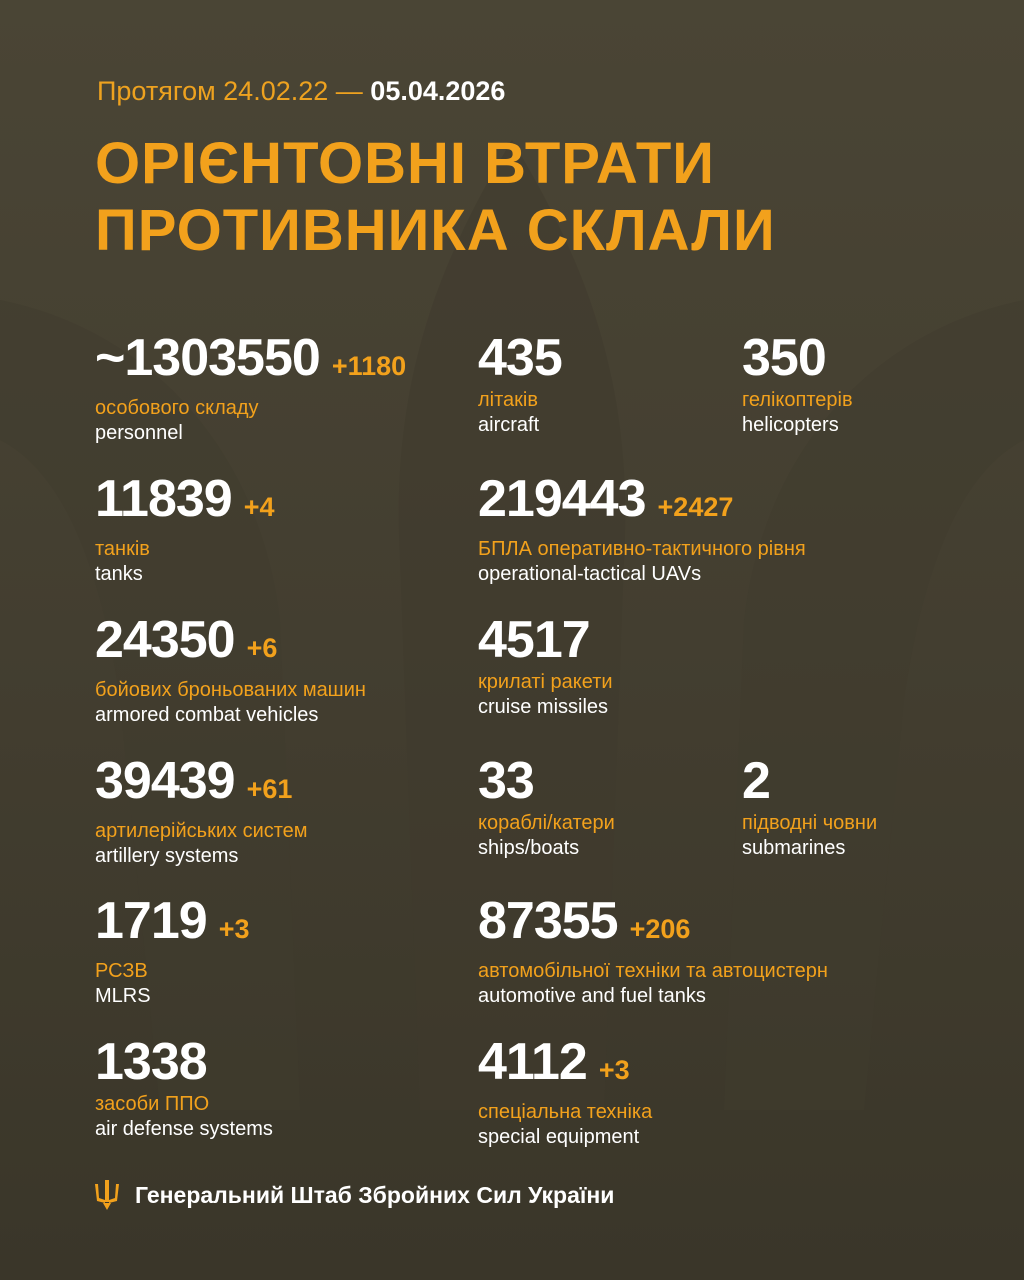 Image resolution: width=1024 pixels, height=1280 pixels. Describe the element at coordinates (438, 91) in the screenshot. I see `period-end: 05.04.2026` at that location.